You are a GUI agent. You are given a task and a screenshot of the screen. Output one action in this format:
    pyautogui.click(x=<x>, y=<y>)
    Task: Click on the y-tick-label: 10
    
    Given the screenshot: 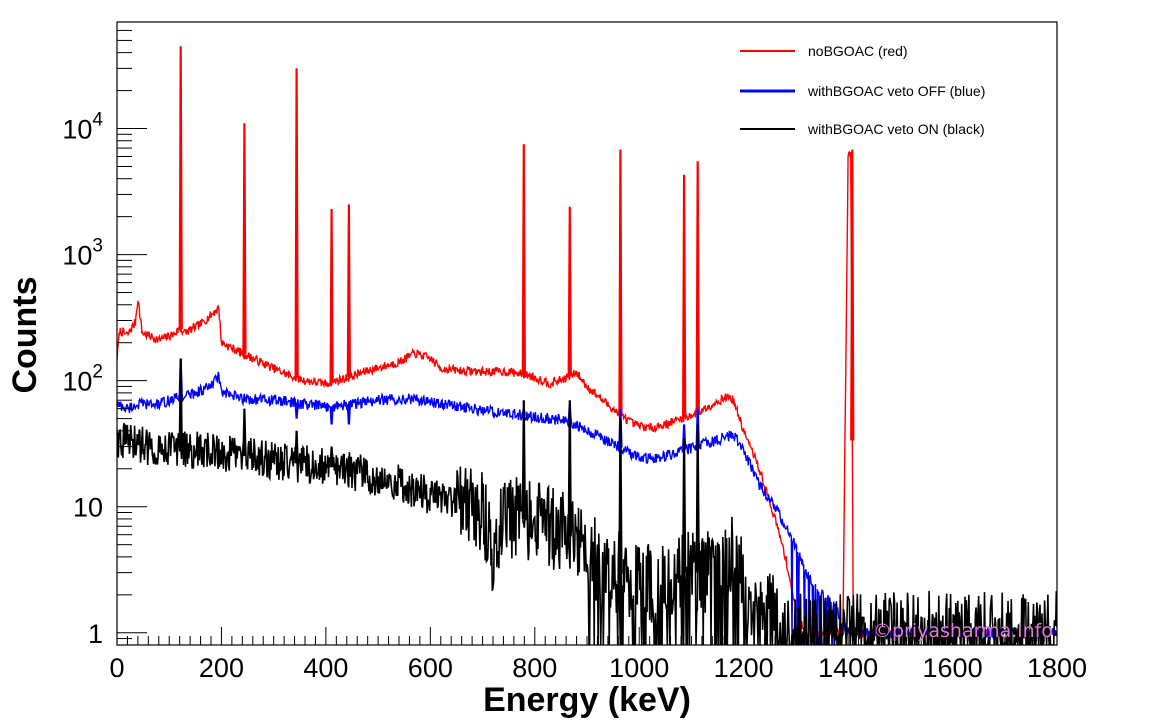 What is the action you would take?
    pyautogui.click(x=88, y=508)
    